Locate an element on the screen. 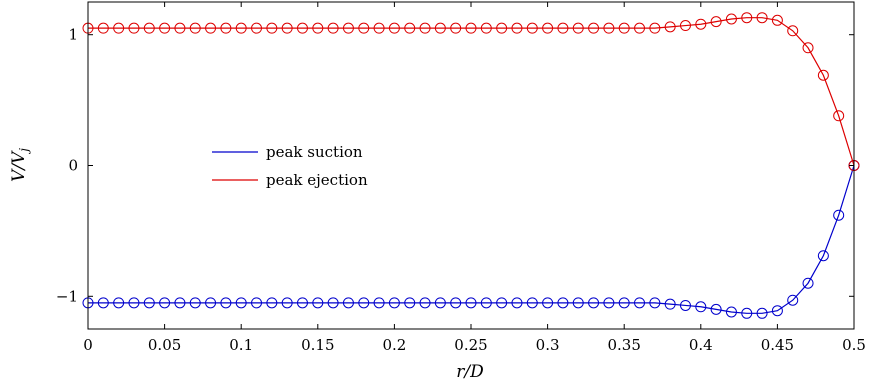  x-tick-label: 0.4 is located at coordinates (701, 345).